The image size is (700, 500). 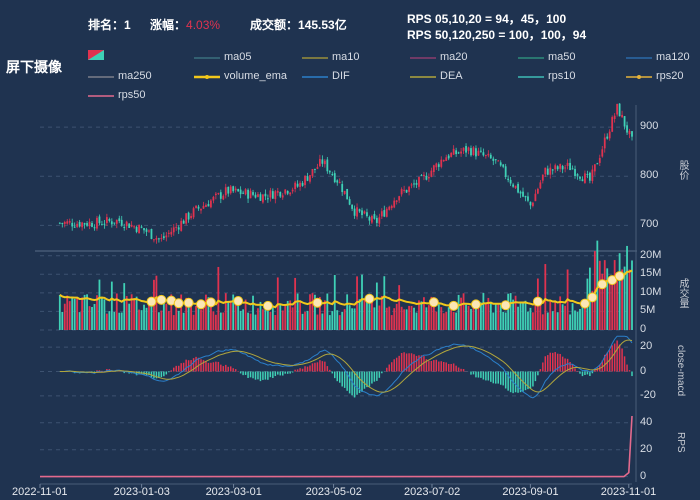 I want to click on macd-dif-line, so click(x=346, y=367).